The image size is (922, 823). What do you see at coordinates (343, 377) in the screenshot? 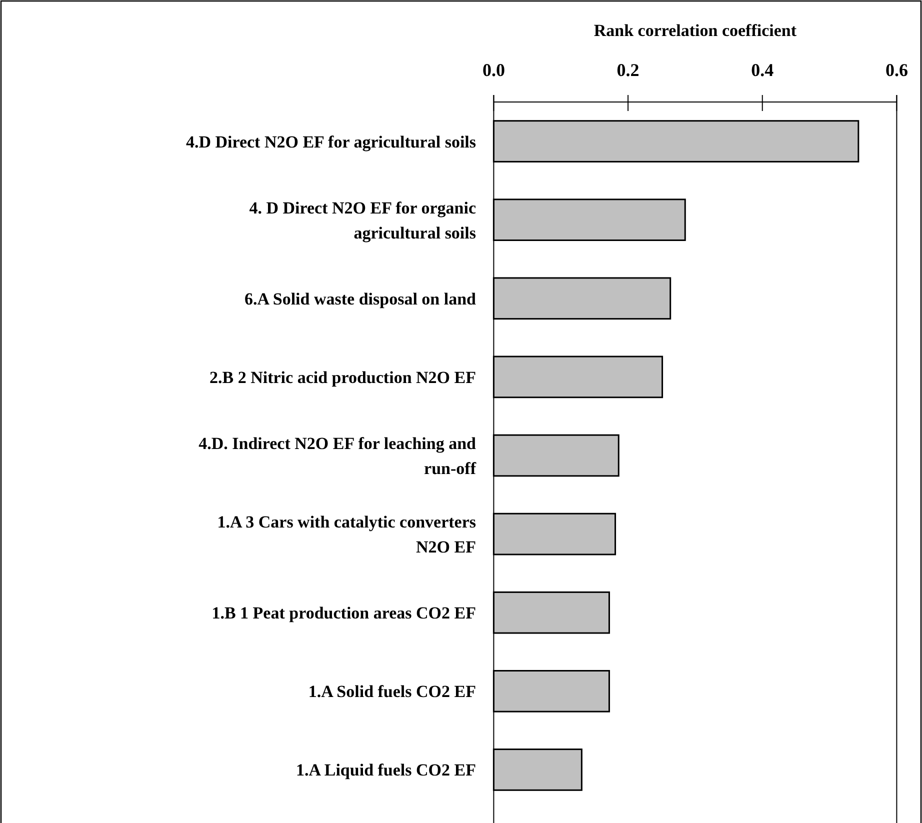
I see `y-tick-label: 2.B 2 Nitric acid production N2O EF` at bounding box center [343, 377].